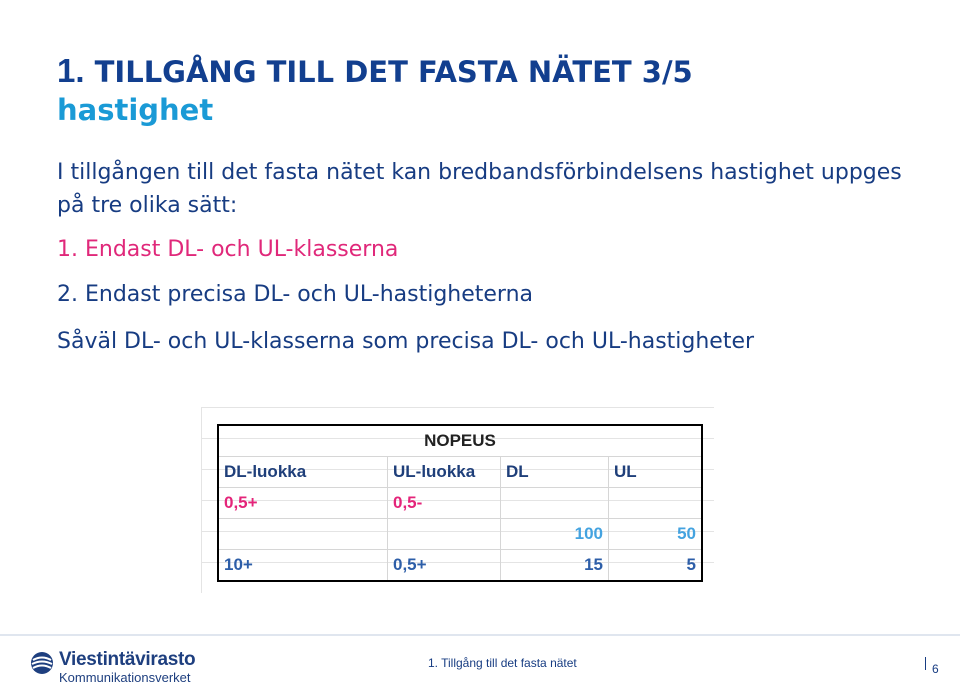 The image size is (960, 692). What do you see at coordinates (655, 534) in the screenshot?
I see `table-cell: 50` at bounding box center [655, 534].